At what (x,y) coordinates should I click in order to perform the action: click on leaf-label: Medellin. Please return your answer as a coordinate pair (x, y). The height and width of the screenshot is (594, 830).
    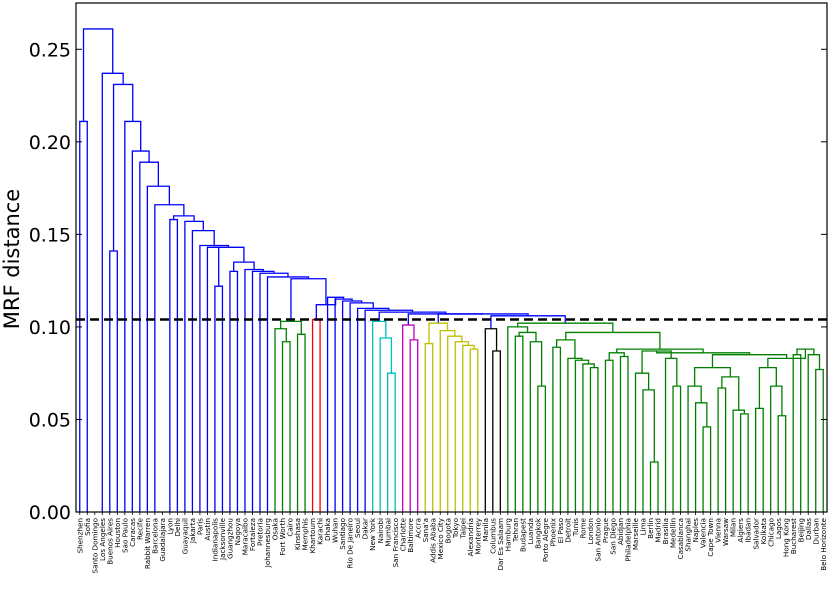
    Looking at the image, I should click on (673, 533).